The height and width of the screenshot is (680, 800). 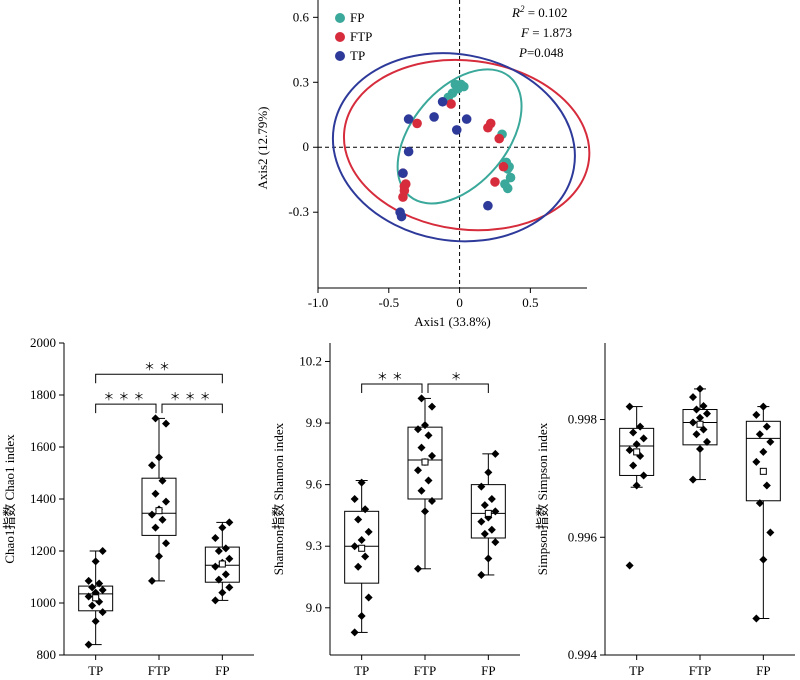 What do you see at coordinates (340, 37) in the screenshot?
I see `legend-marker-ftp` at bounding box center [340, 37].